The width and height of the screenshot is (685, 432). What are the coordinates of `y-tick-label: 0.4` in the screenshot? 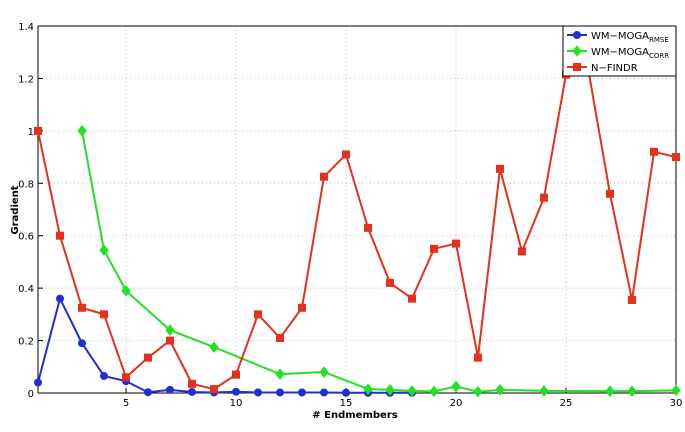 It's located at (26, 289).